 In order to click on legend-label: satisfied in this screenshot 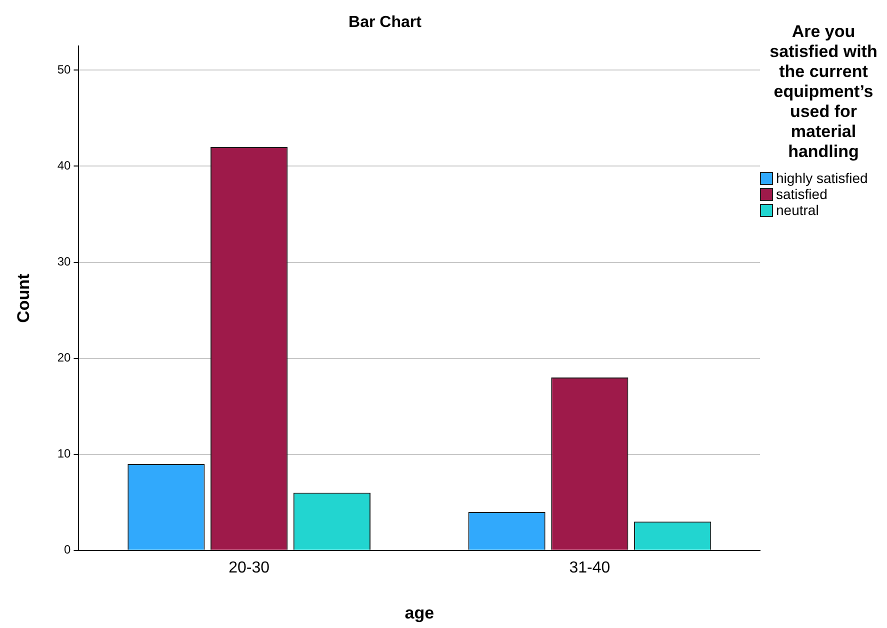, I will do `click(802, 194)`.